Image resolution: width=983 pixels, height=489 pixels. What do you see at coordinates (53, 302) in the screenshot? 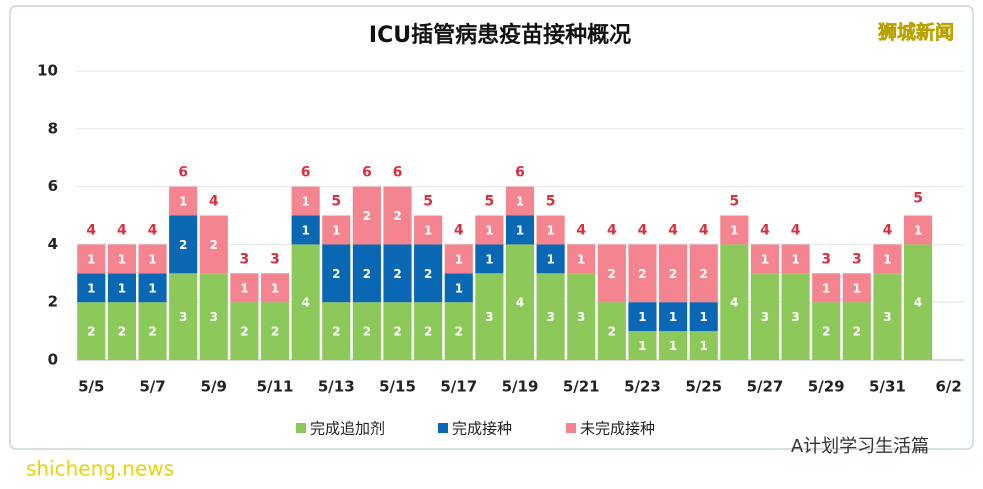
I see `y-tick-label: 2` at bounding box center [53, 302].